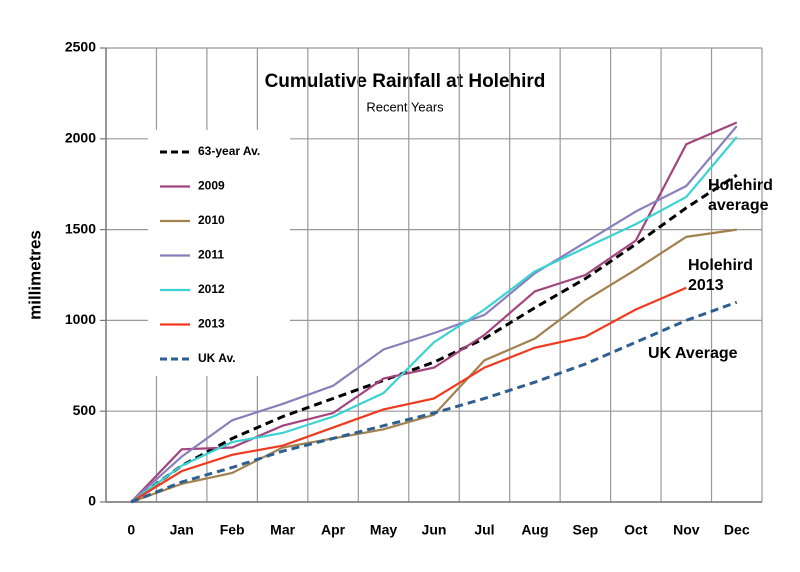  I want to click on x-tick-label: Feb, so click(232, 530).